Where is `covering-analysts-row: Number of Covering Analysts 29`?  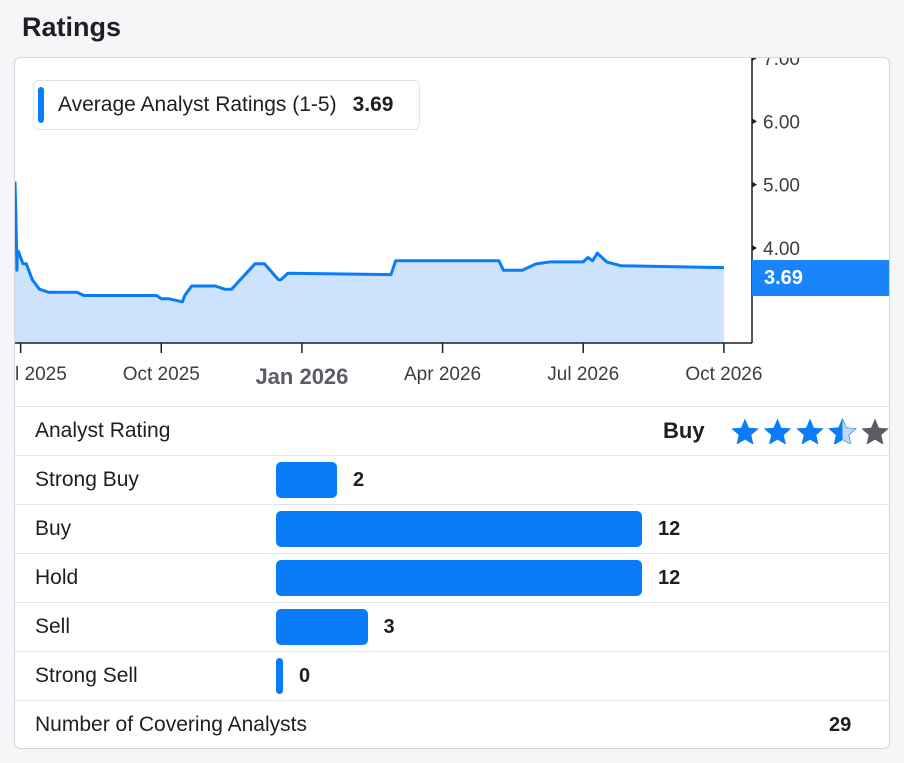 covering-analysts-row: Number of Covering Analysts 29 is located at coordinates (452, 724).